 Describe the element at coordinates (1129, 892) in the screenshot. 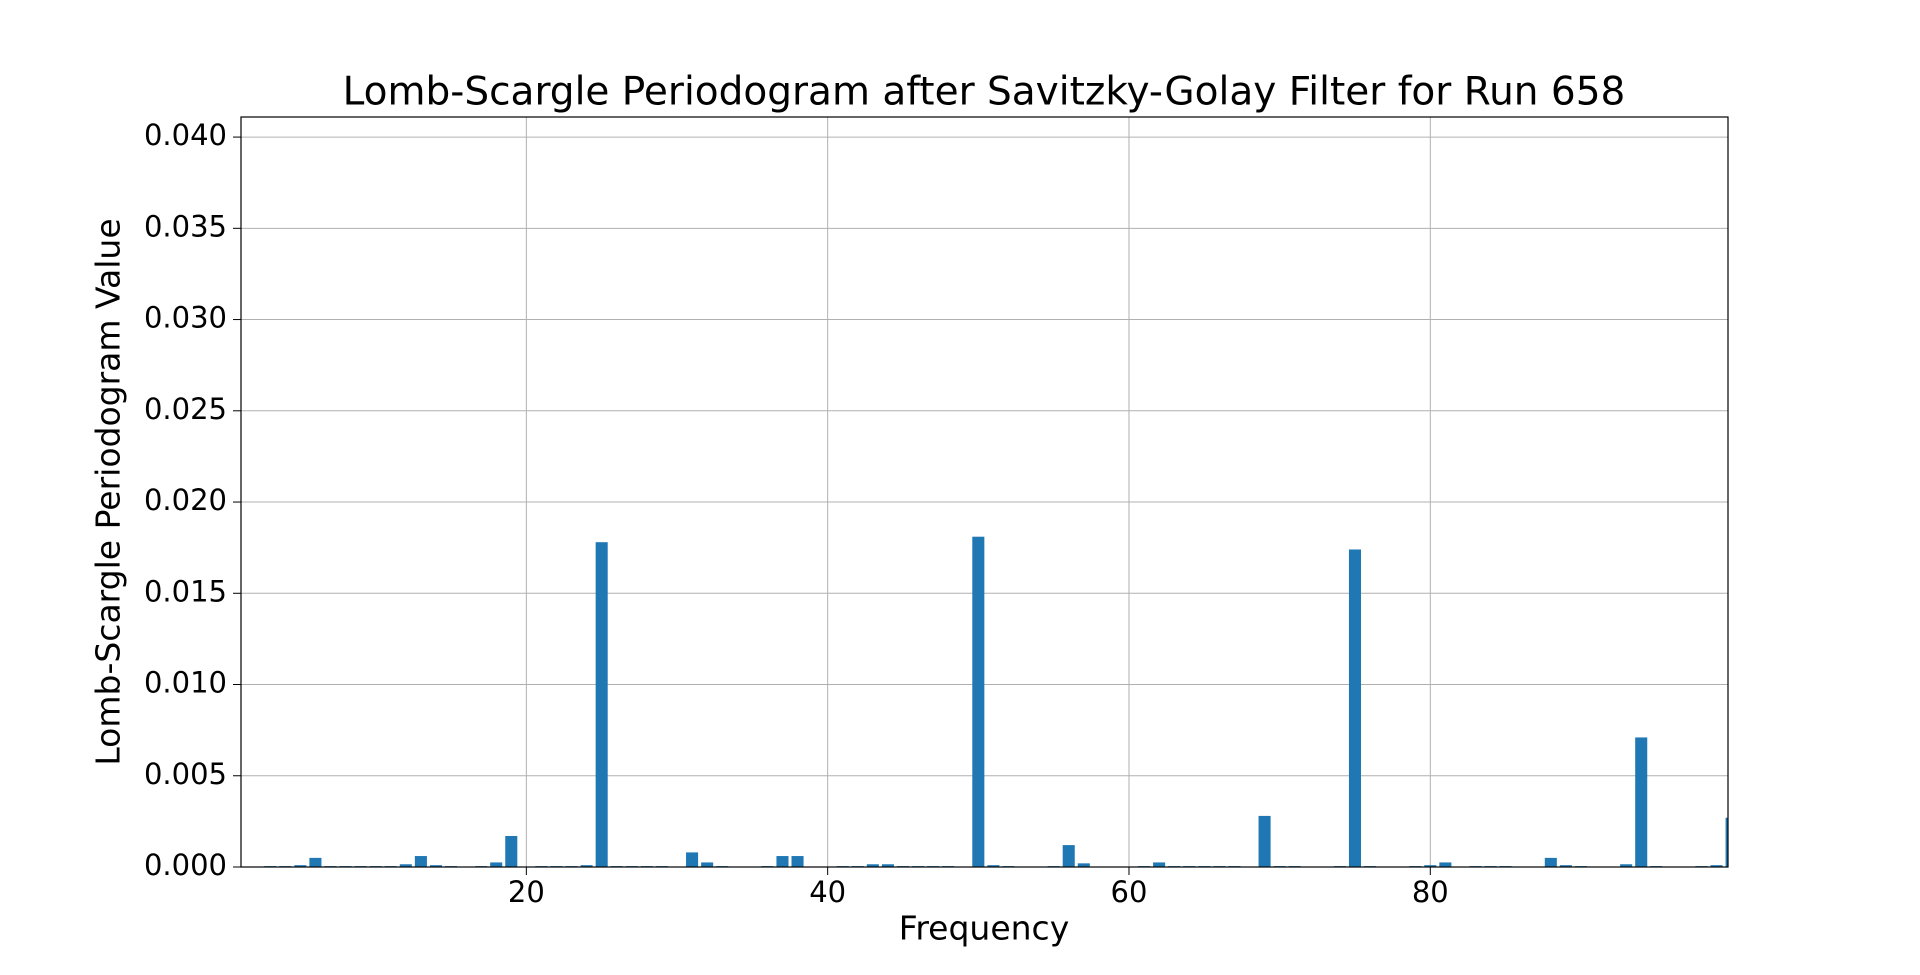

I see `x-tick-label: 60` at that location.